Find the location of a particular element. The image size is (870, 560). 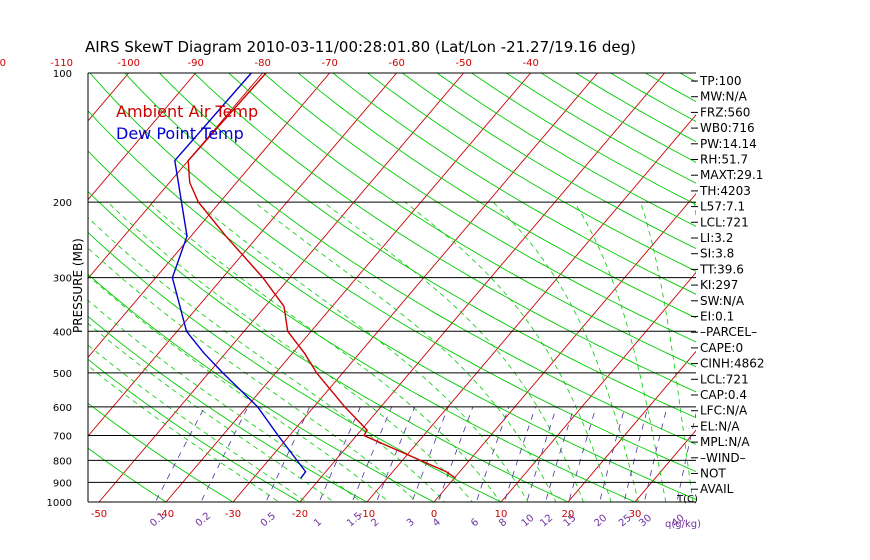

dewpoint-temp-line is located at coordinates (239, 276).